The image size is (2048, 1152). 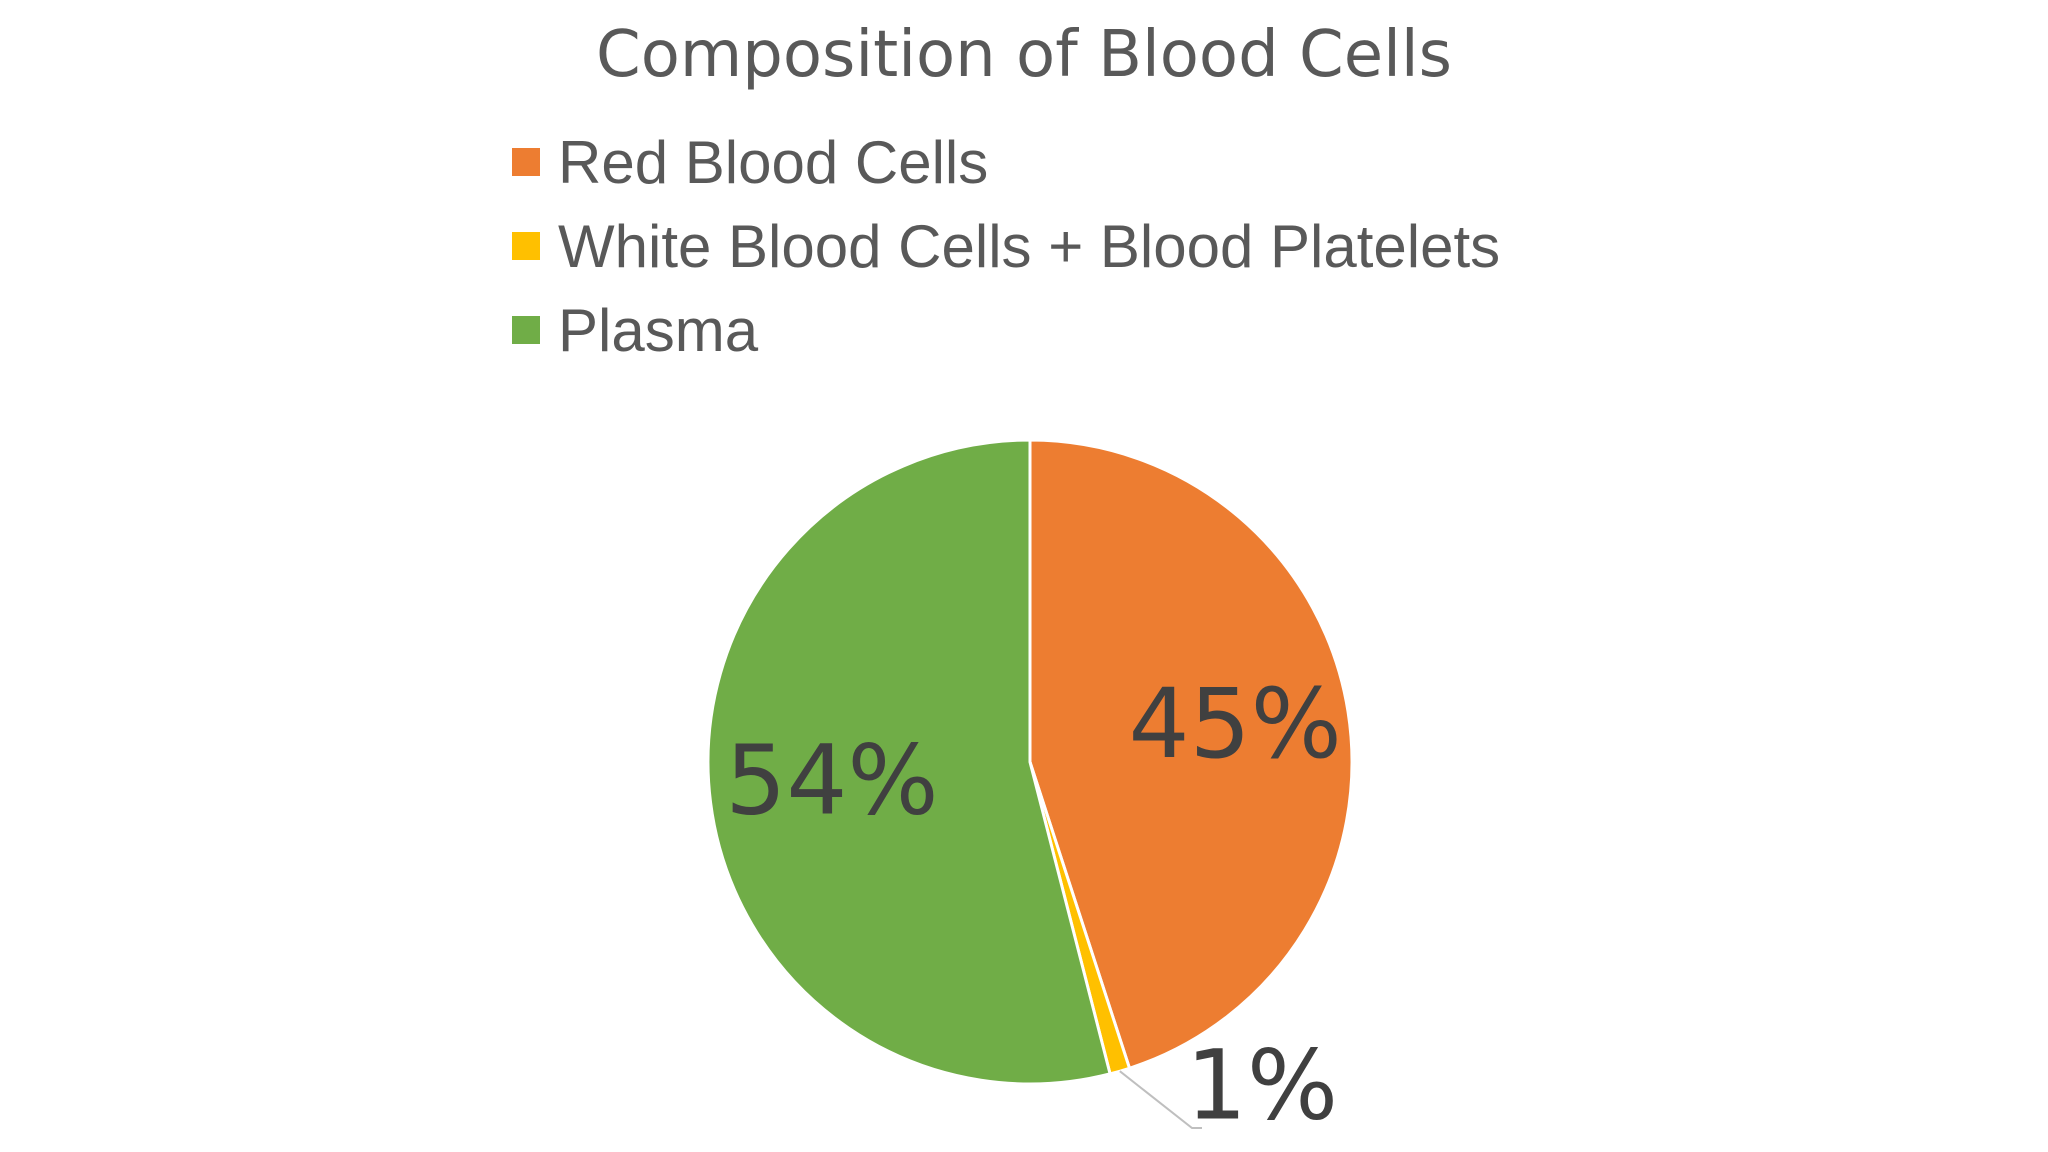 I want to click on pie-slice-plasma, so click(x=909, y=762).